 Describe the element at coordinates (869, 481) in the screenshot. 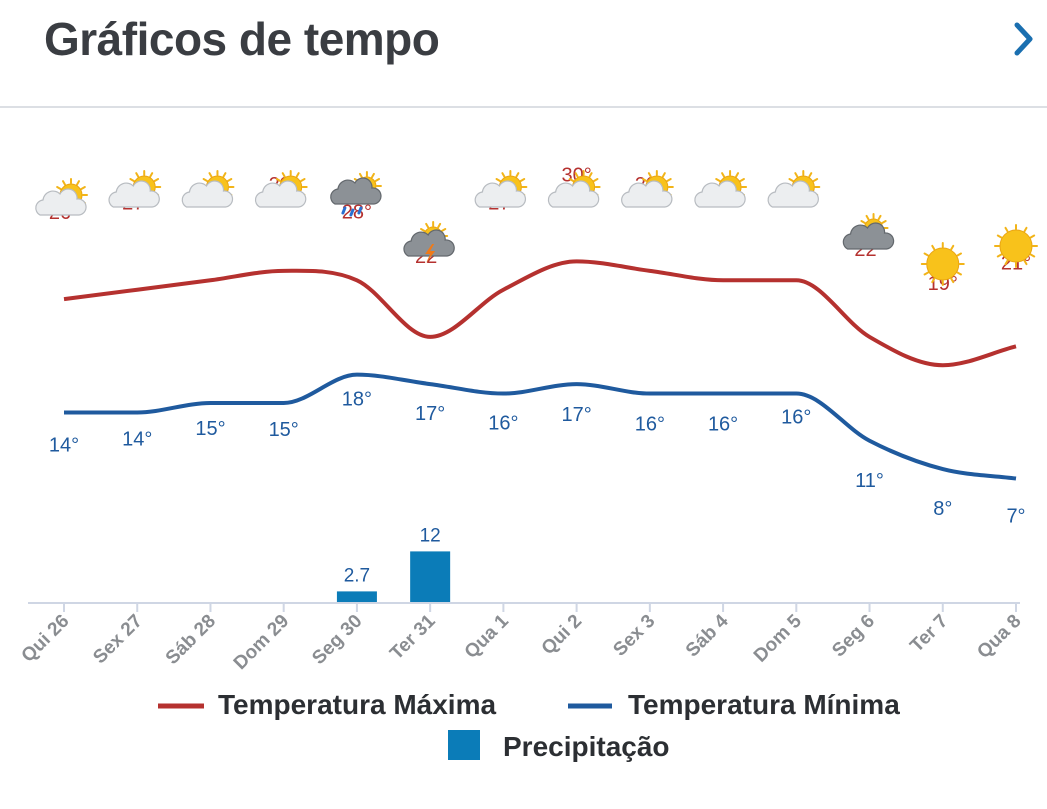

I see `min-temp-label: 11°` at that location.